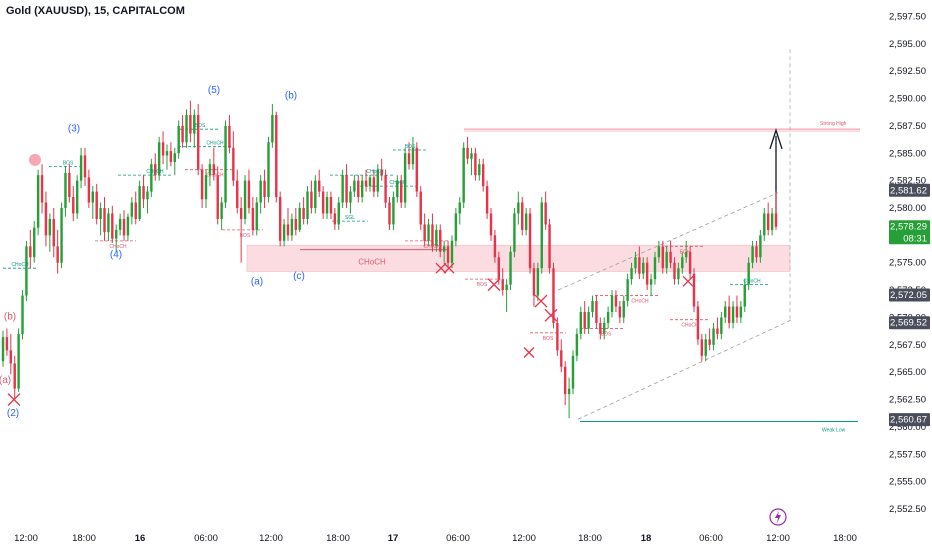 The height and width of the screenshot is (550, 932). I want to click on price-badge-bg, so click(909, 420).